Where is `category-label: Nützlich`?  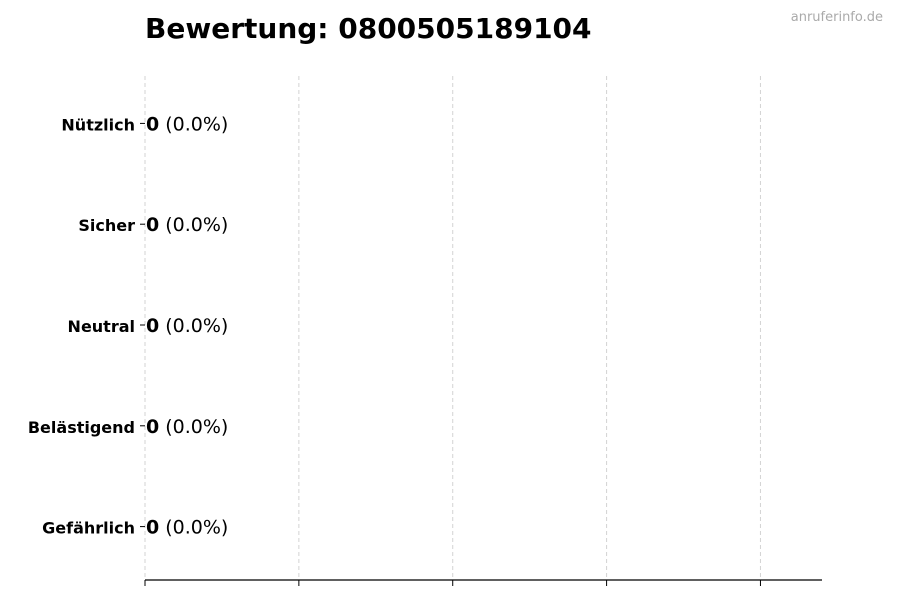
category-label: Nützlich is located at coordinates (98, 124).